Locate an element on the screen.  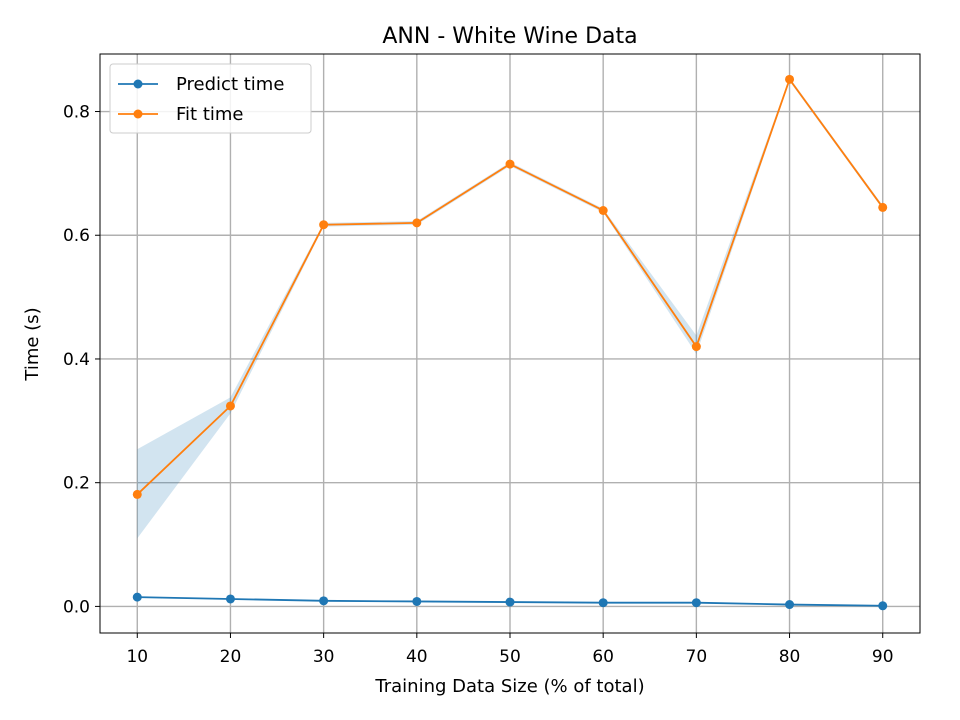
y-tick-label: 0.6 is located at coordinates (76, 236).